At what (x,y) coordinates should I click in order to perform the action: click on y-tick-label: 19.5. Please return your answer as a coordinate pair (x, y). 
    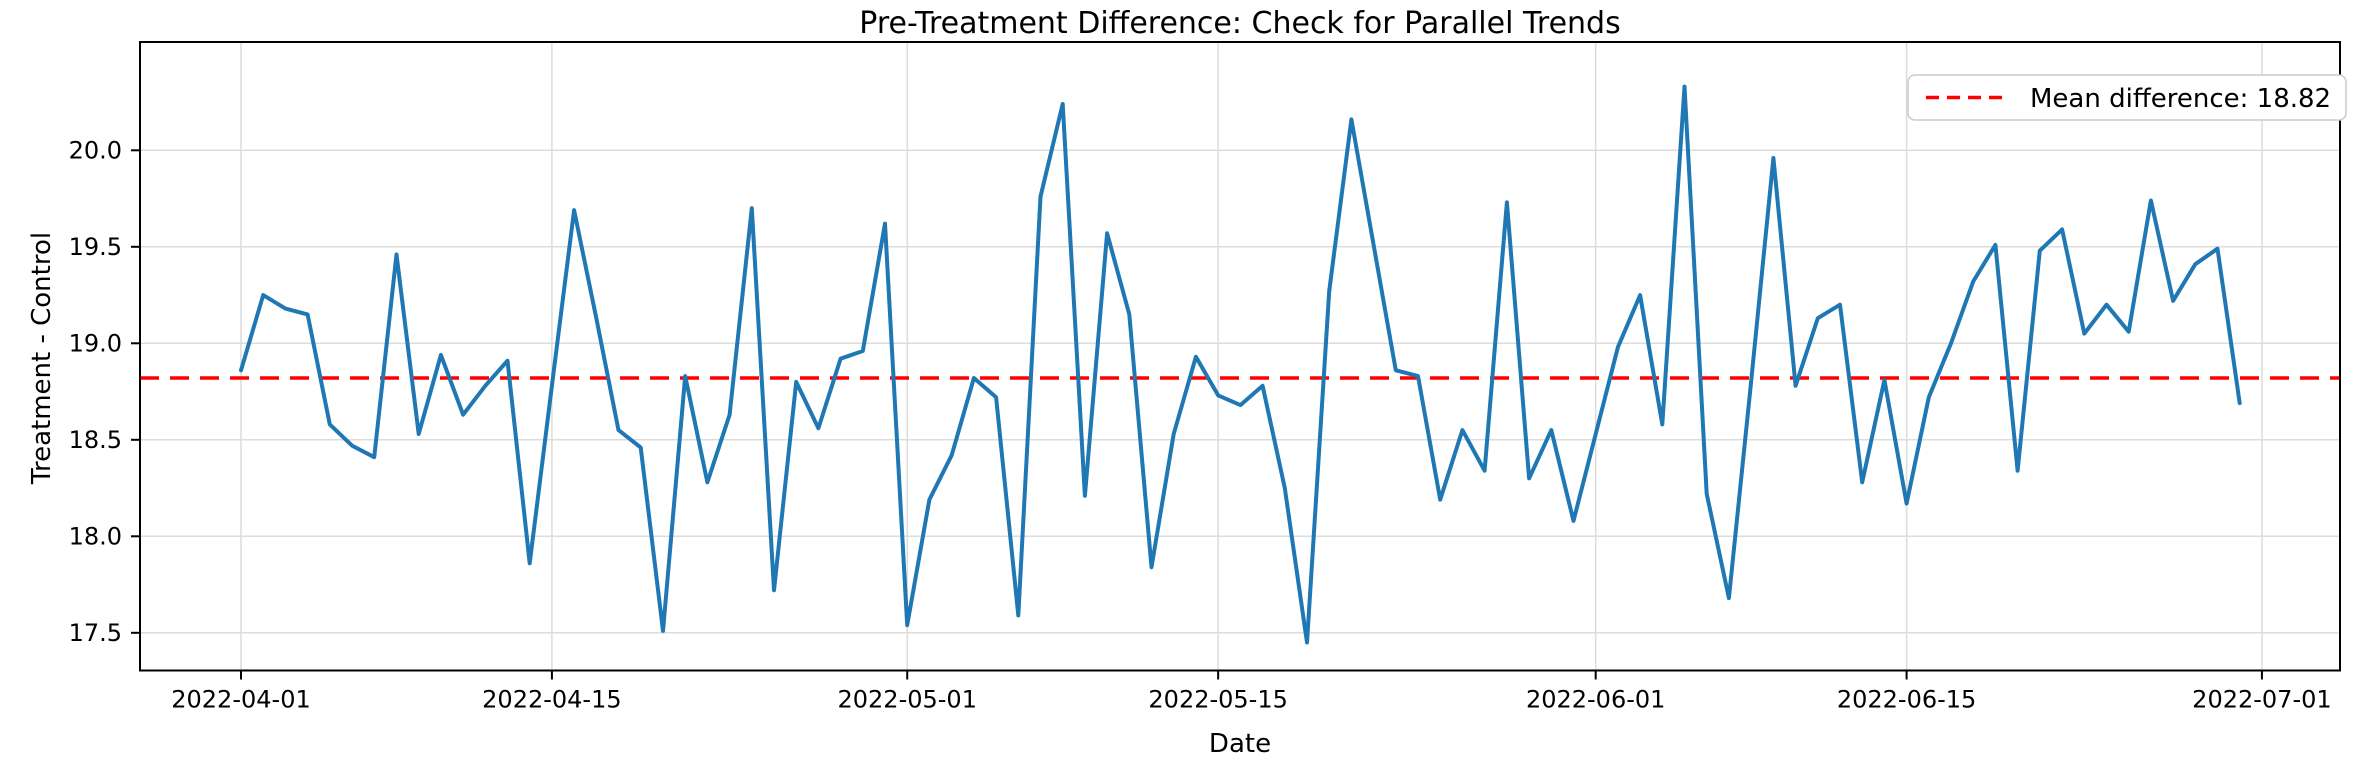
    Looking at the image, I should click on (95, 247).